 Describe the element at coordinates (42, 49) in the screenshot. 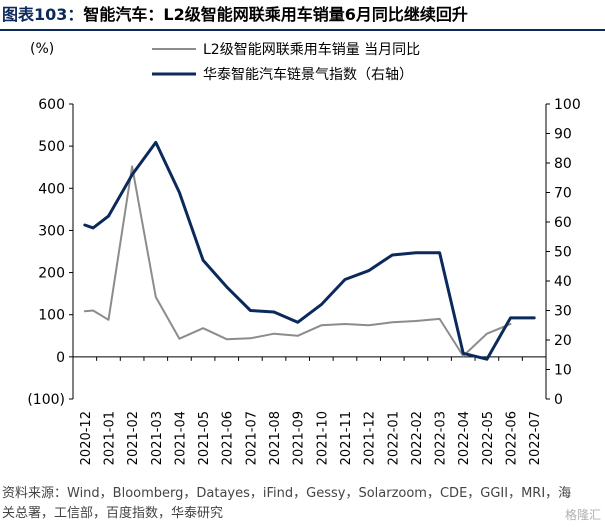

I see `left-axis-unit: (%)` at that location.